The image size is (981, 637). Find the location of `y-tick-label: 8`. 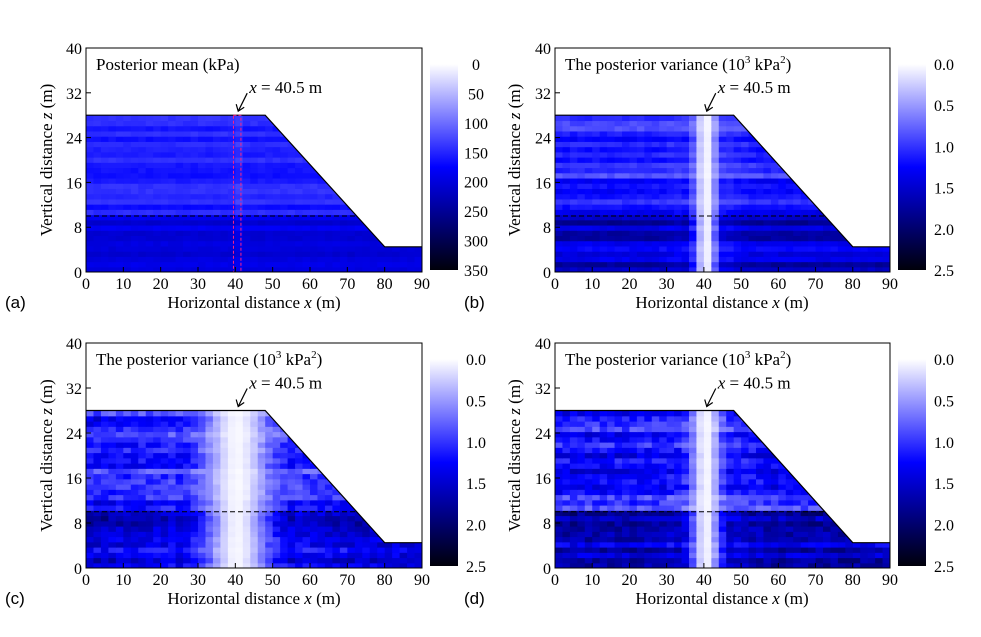

y-tick-label: 8 is located at coordinates (547, 228).